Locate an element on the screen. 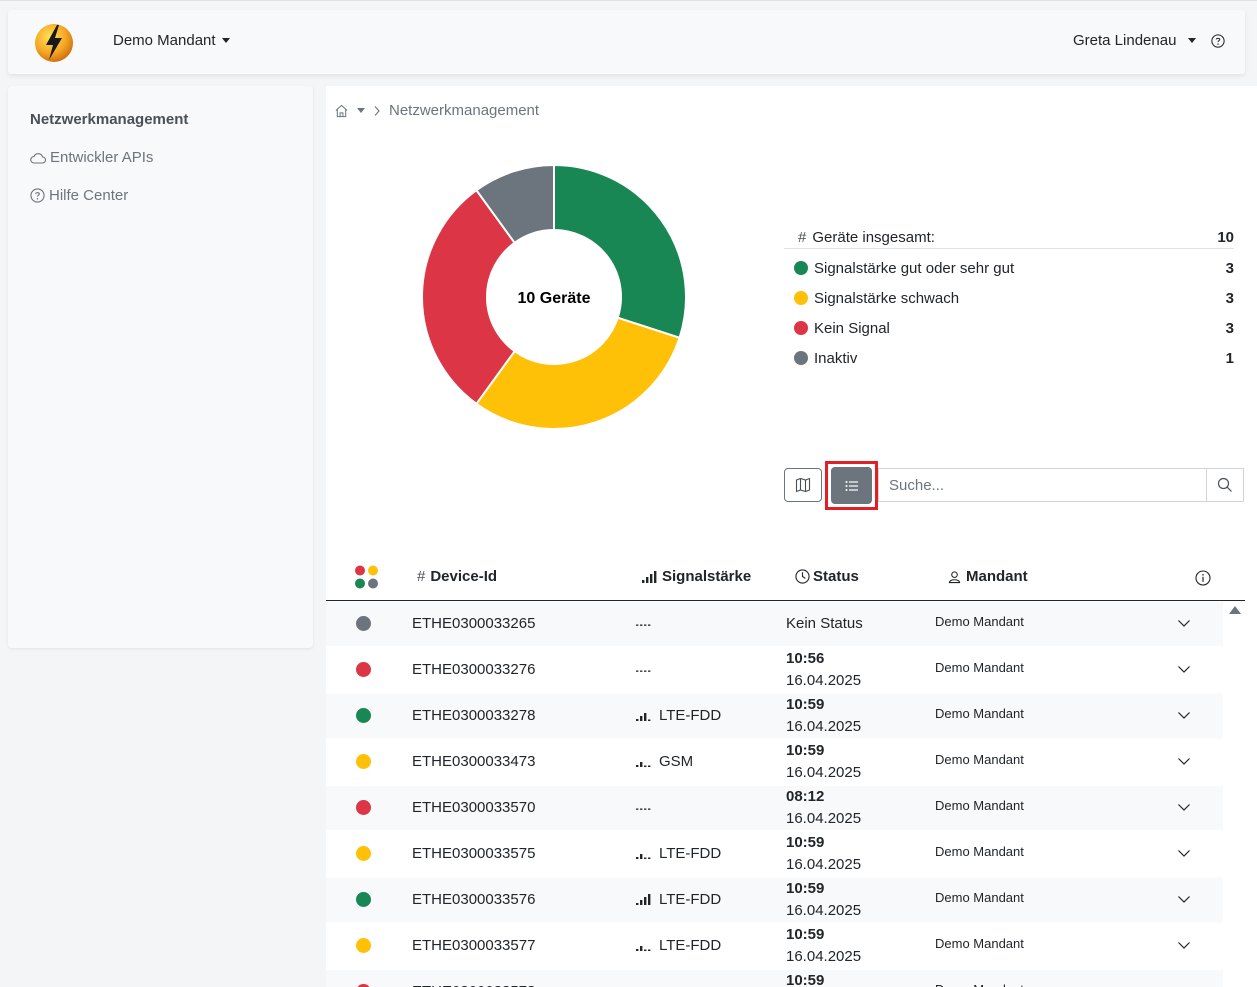 The image size is (1257, 987). sidebar-item-label: Hilfe Center is located at coordinates (89, 195).